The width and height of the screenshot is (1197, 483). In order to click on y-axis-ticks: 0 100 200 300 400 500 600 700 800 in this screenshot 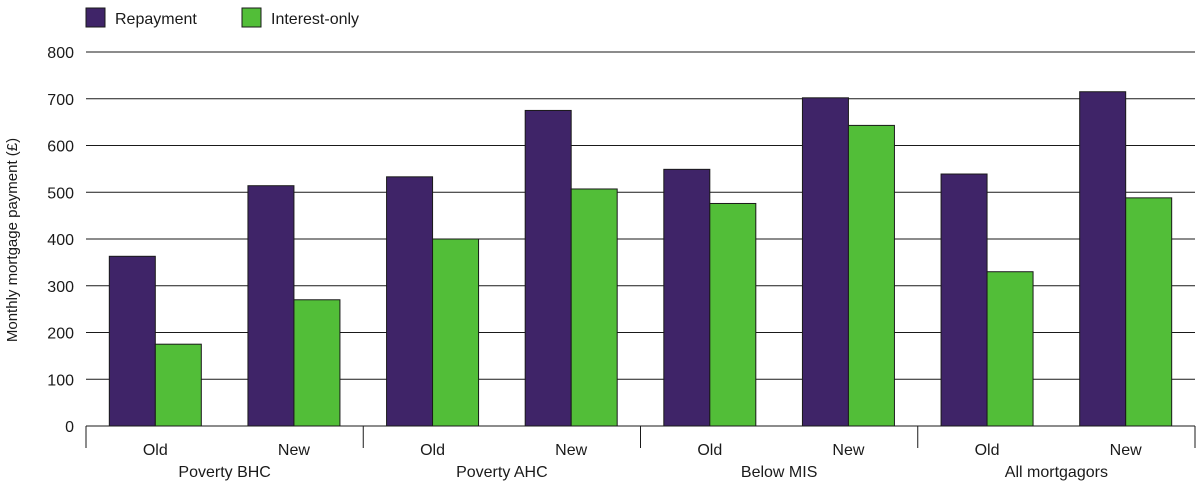, I will do `click(60, 240)`.